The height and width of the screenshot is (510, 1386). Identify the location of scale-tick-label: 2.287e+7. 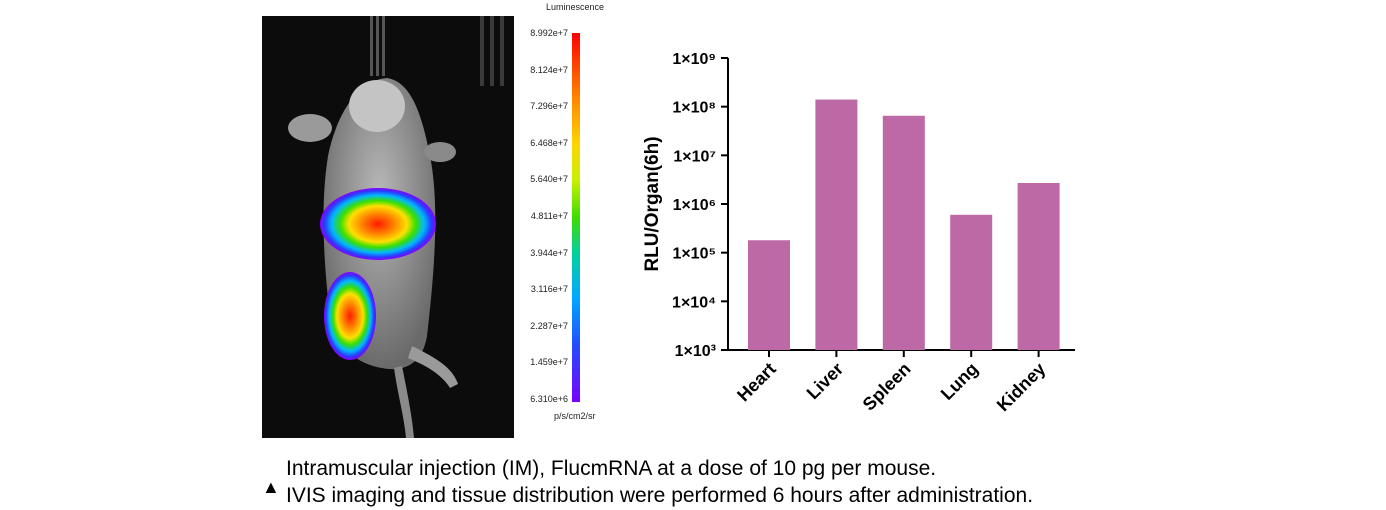
(549, 325).